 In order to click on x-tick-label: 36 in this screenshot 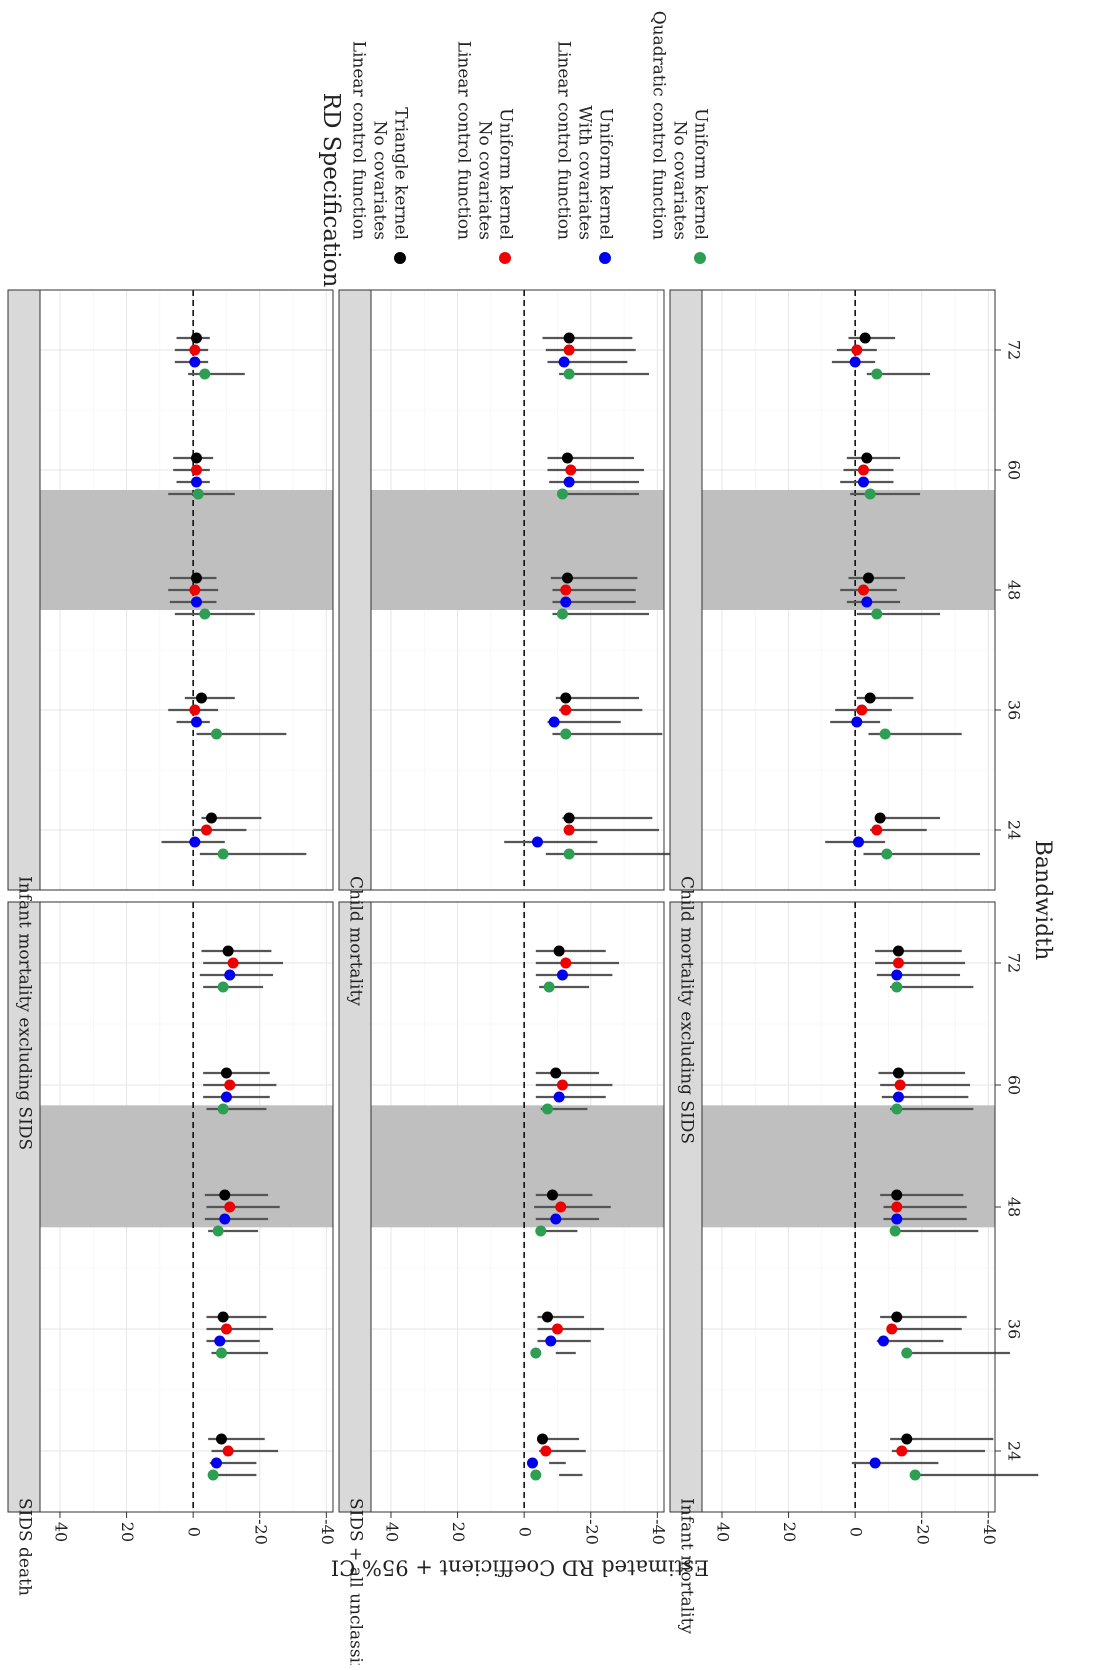, I will do `click(1014, 710)`.